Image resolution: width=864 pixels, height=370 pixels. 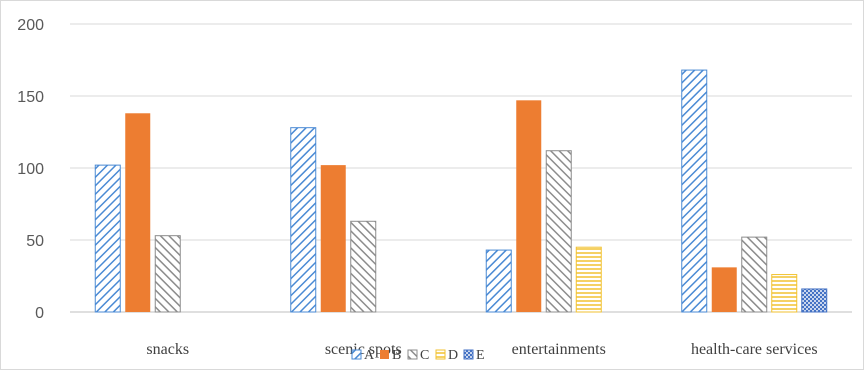 I want to click on legend-swatch-B, so click(x=384, y=354).